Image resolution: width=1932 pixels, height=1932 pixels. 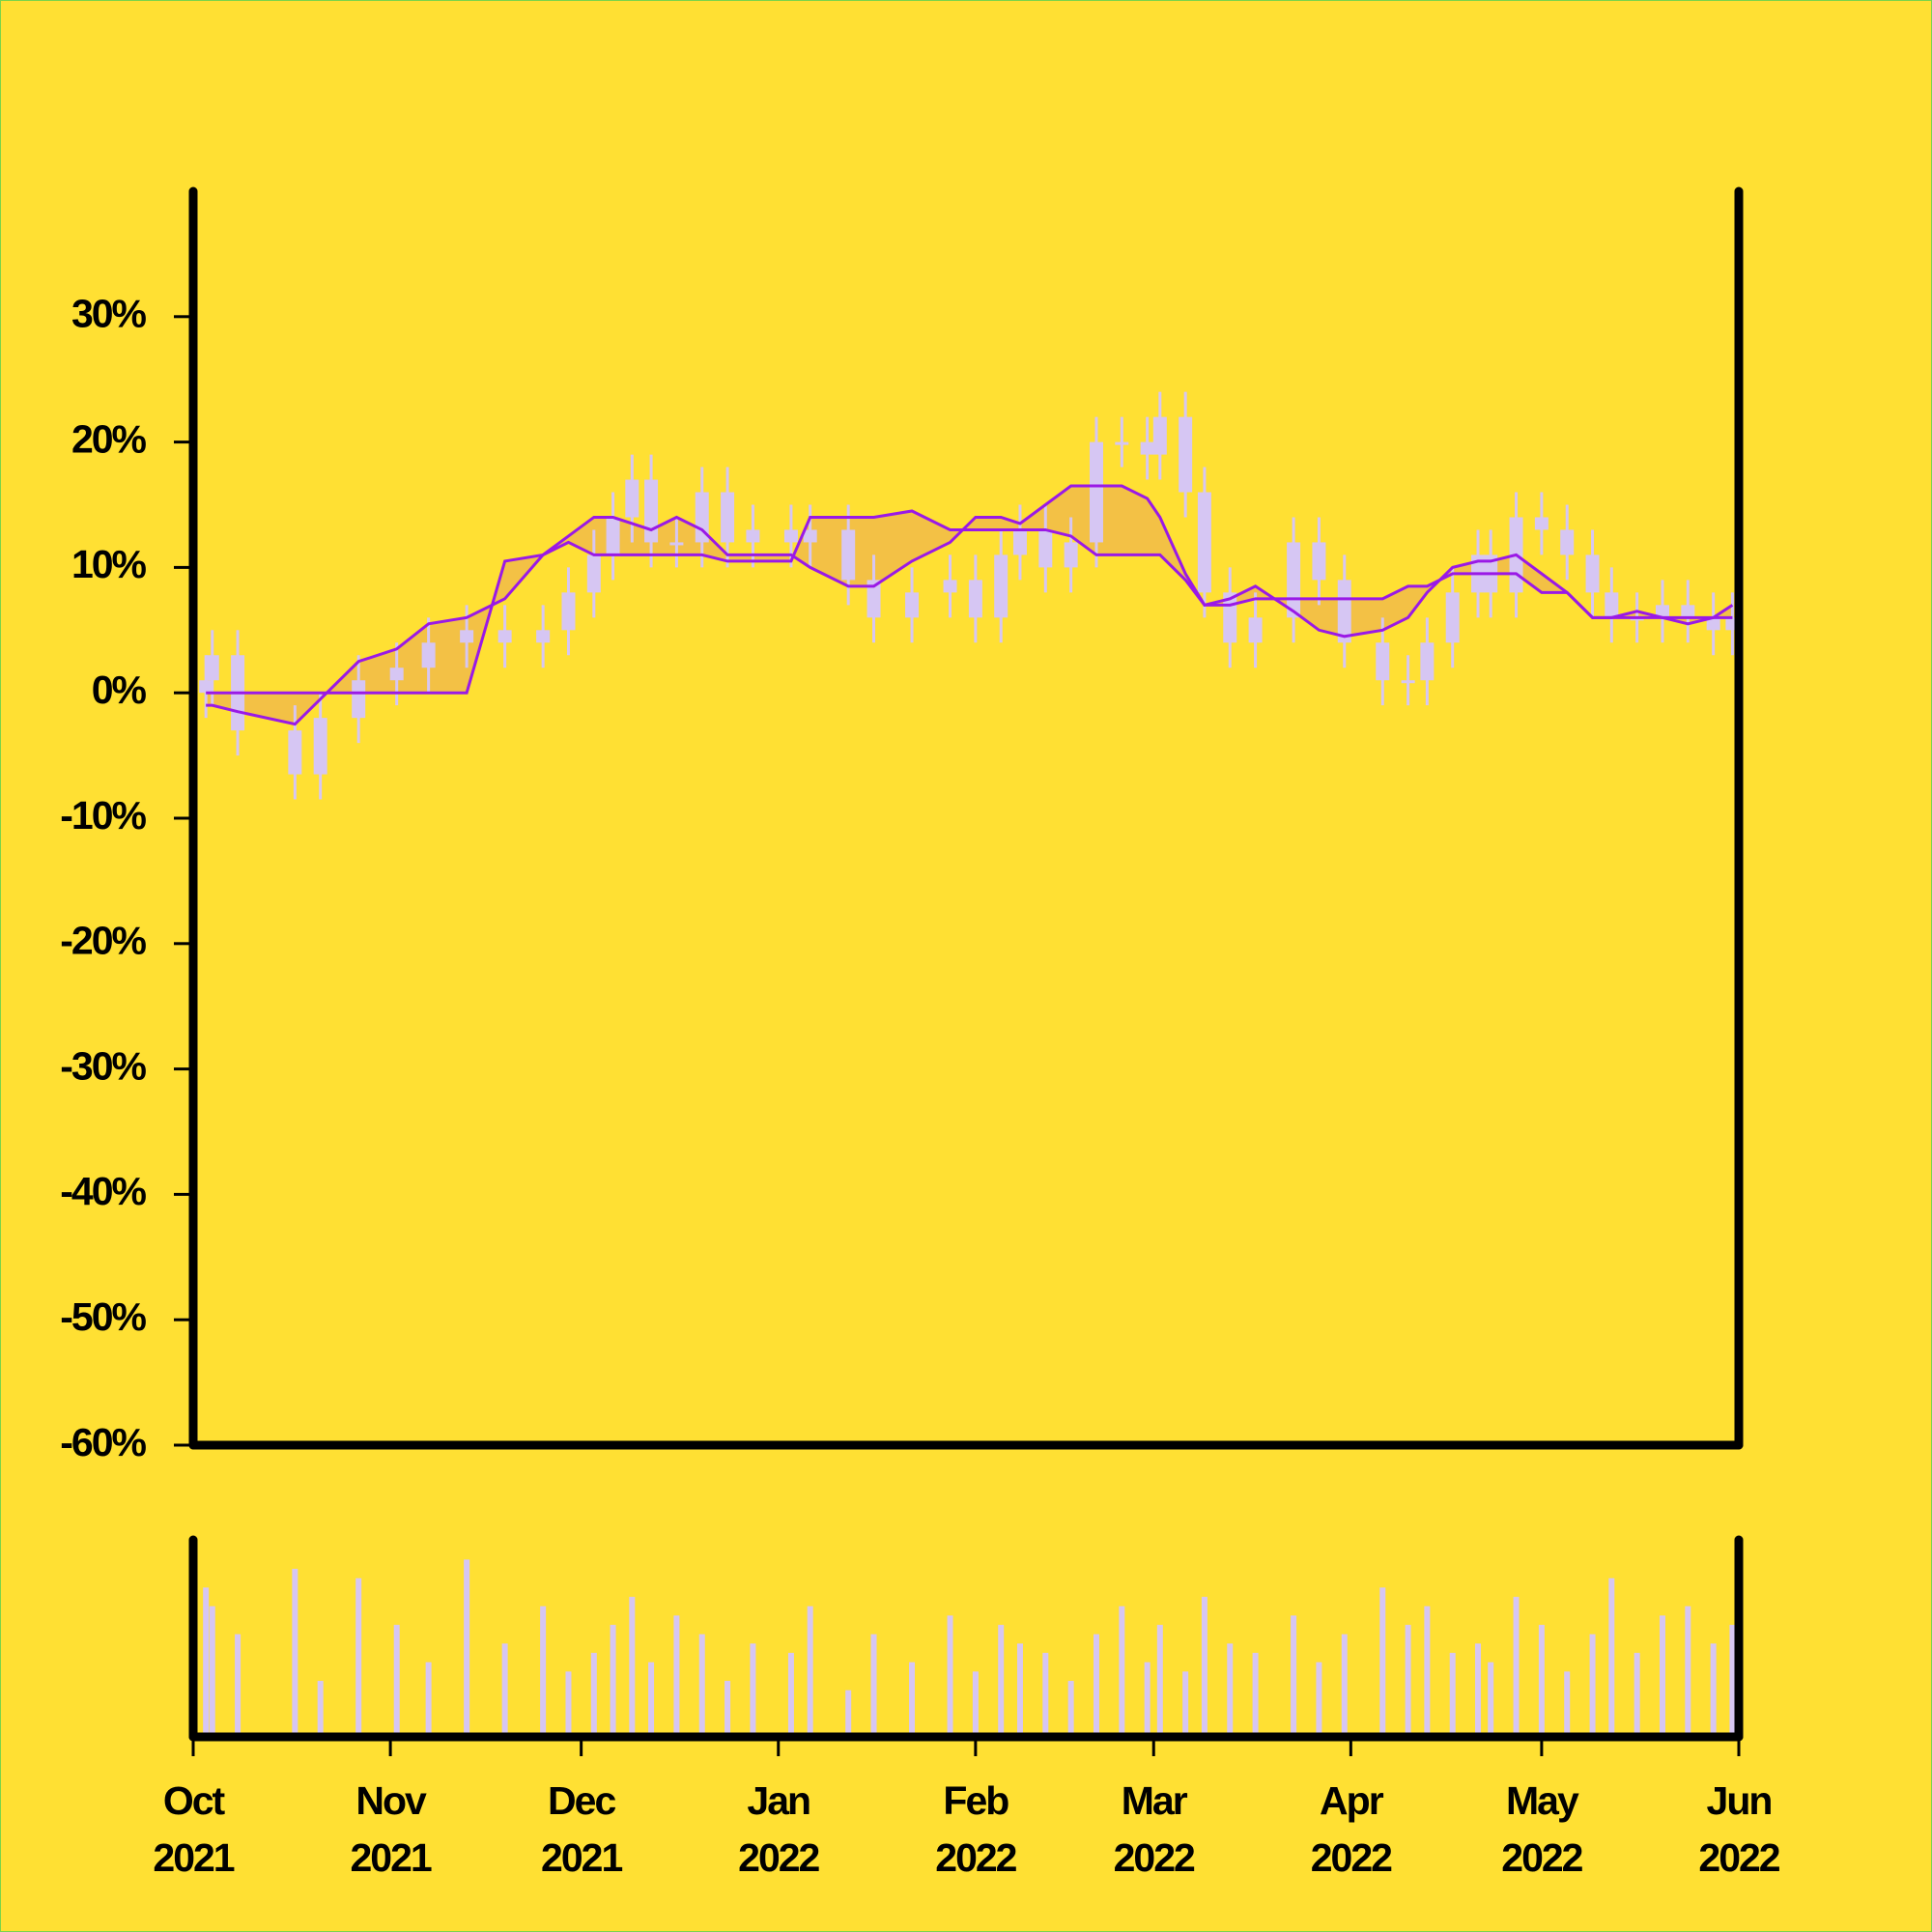 I want to click on cloud-fill, so click(x=969, y=605).